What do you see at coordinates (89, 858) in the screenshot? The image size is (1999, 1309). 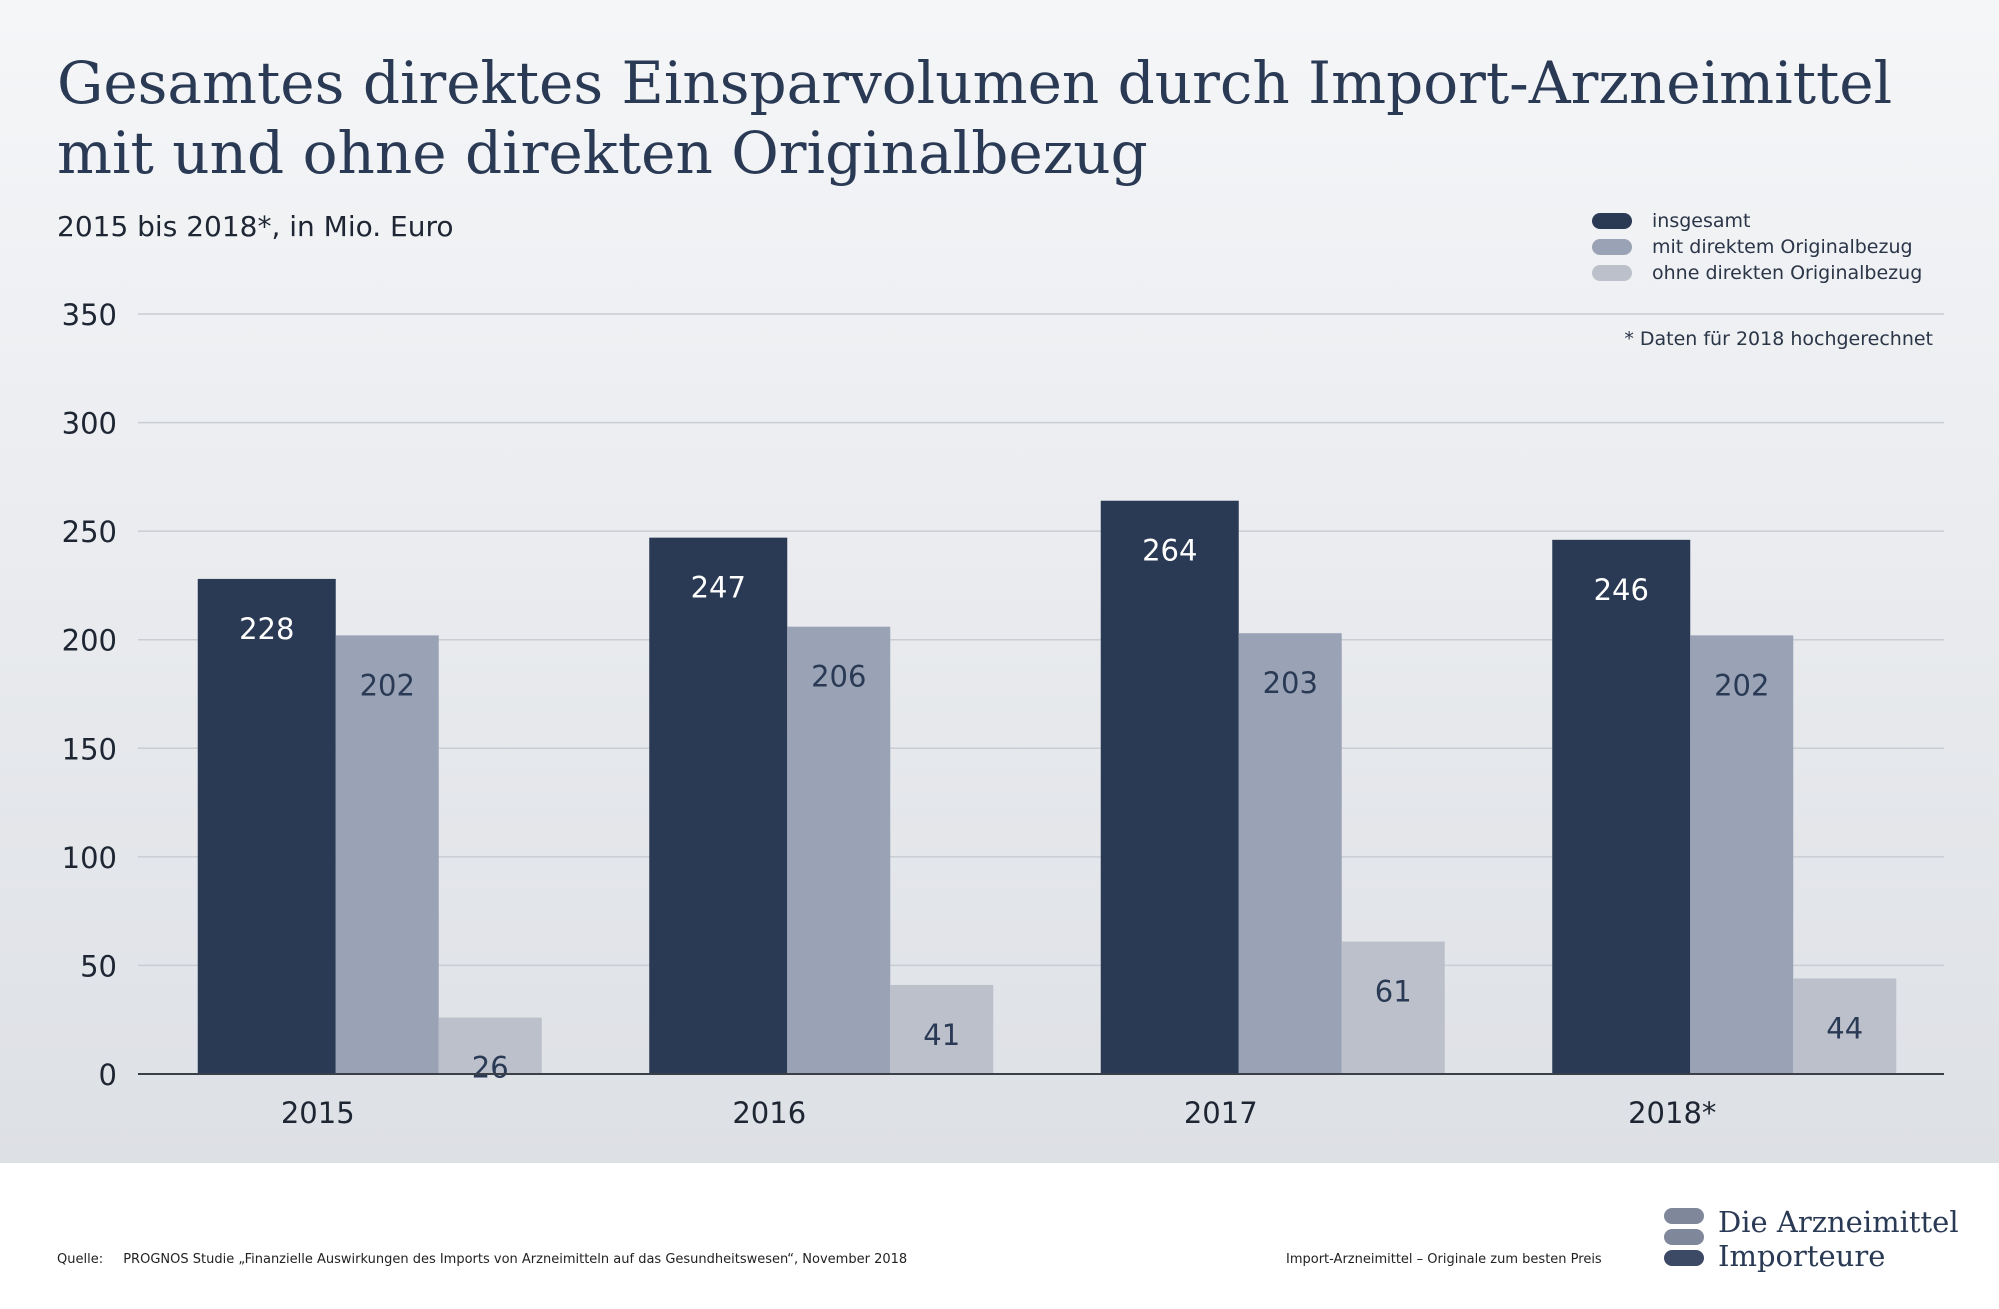 I see `y-tick-label: 100` at bounding box center [89, 858].